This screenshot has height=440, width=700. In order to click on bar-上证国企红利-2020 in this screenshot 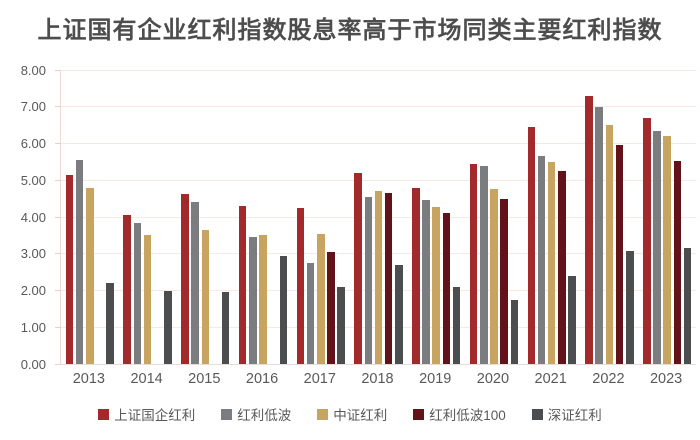, I will do `click(473, 263)`.